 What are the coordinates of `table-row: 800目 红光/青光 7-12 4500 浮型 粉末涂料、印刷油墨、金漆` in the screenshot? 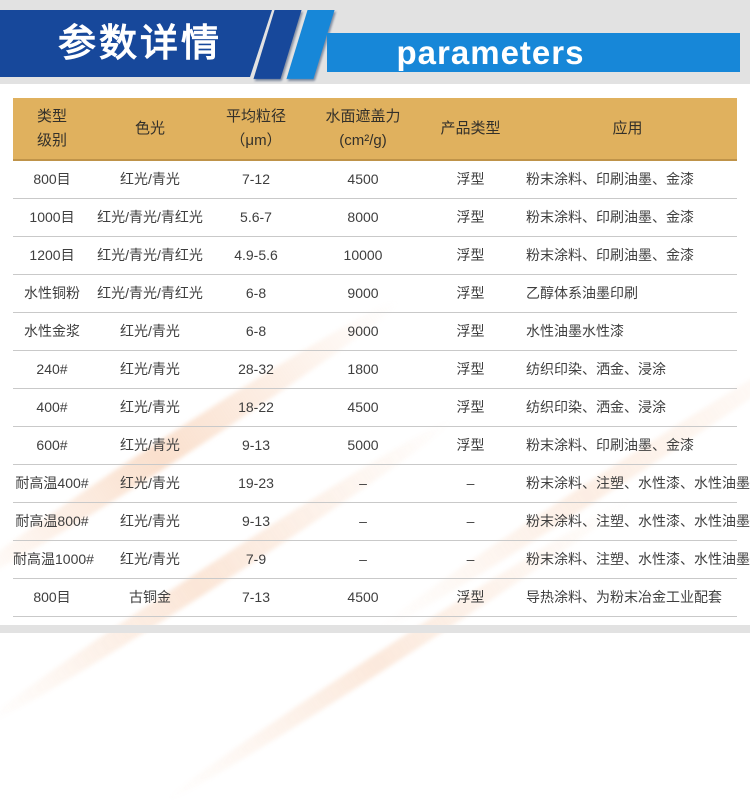 It's located at (375, 180).